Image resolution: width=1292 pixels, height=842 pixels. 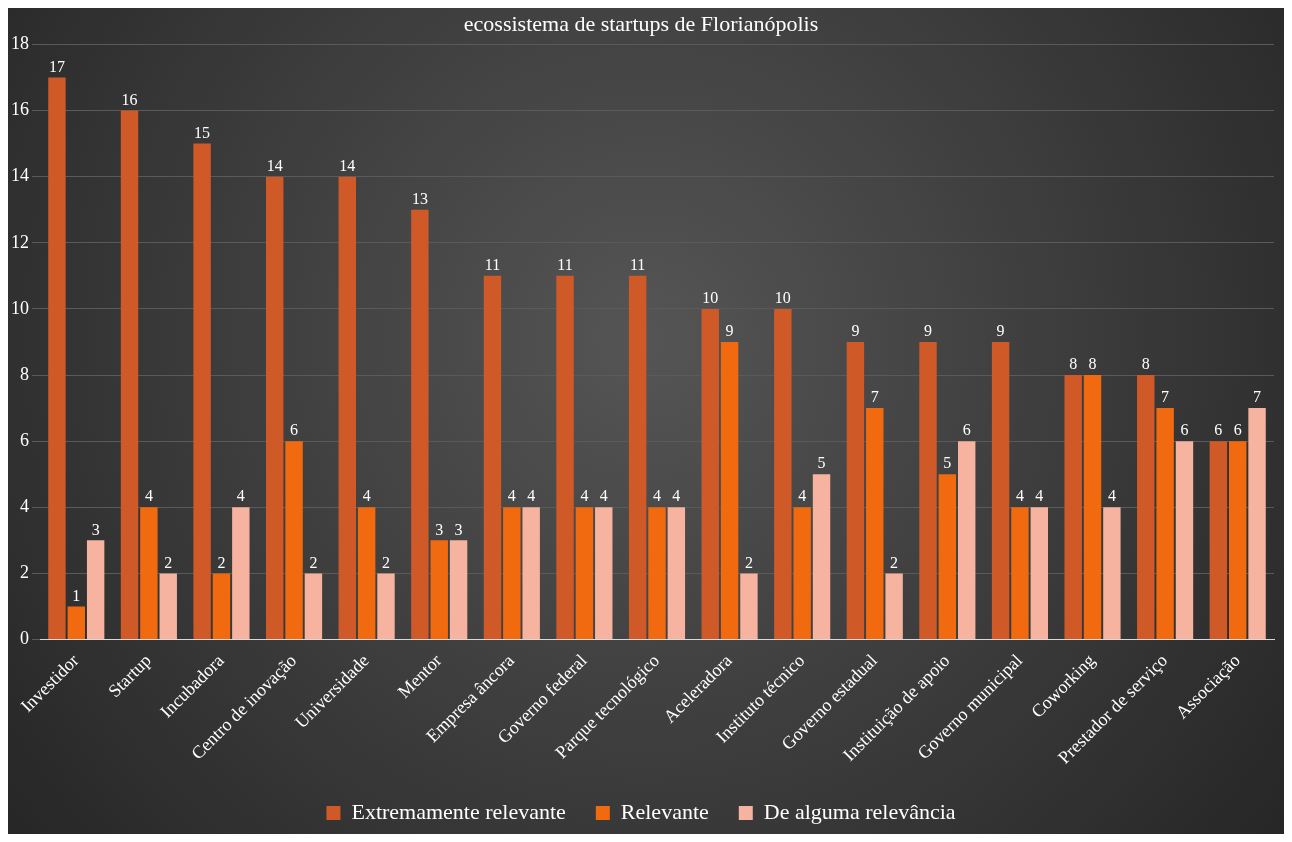 What do you see at coordinates (859, 811) in the screenshot?
I see `legend-label: De alguma relevância` at bounding box center [859, 811].